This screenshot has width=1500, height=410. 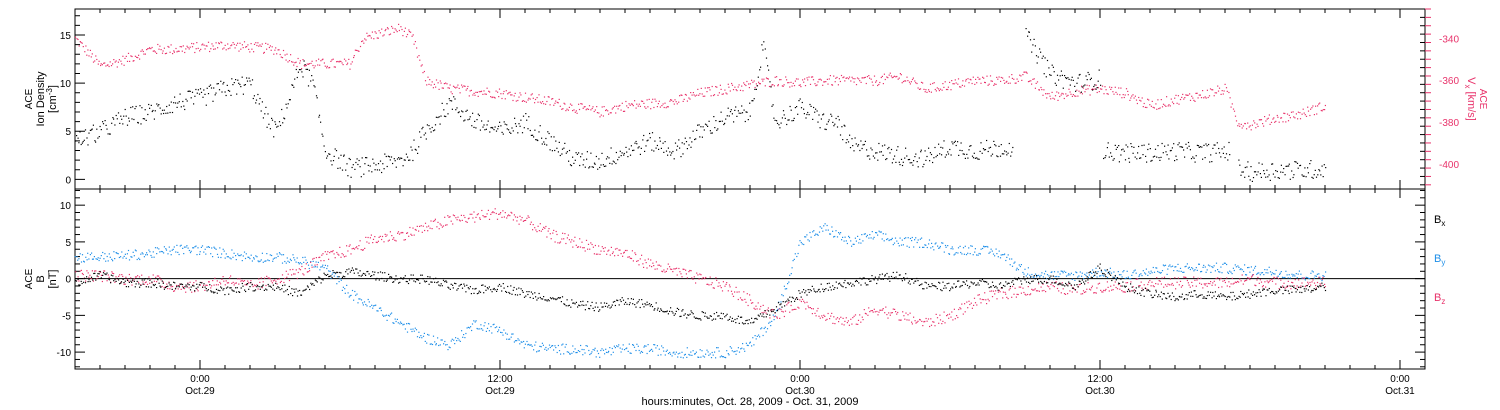 I want to click on legend-bz-sub: z, so click(x=1443, y=301).